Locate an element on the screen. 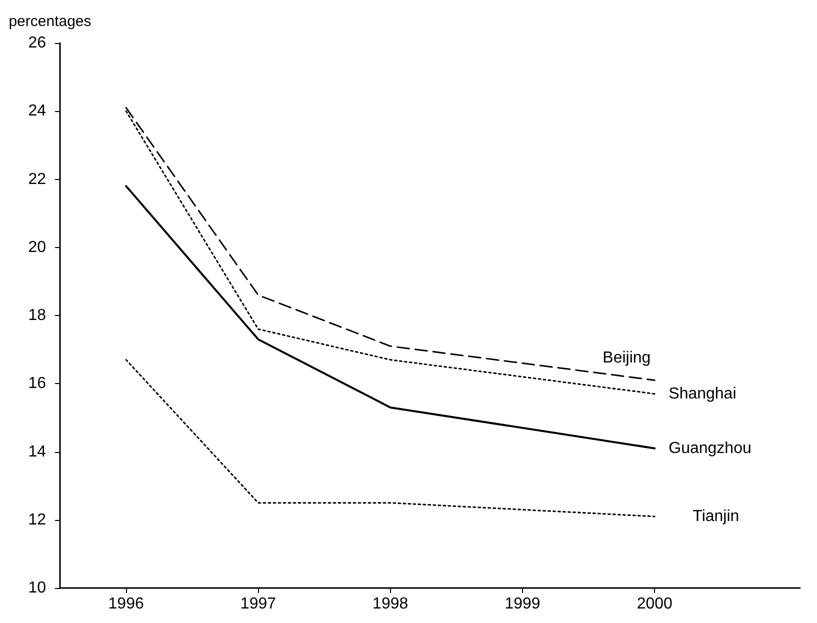  x-tick-label: 1997 is located at coordinates (258, 604).